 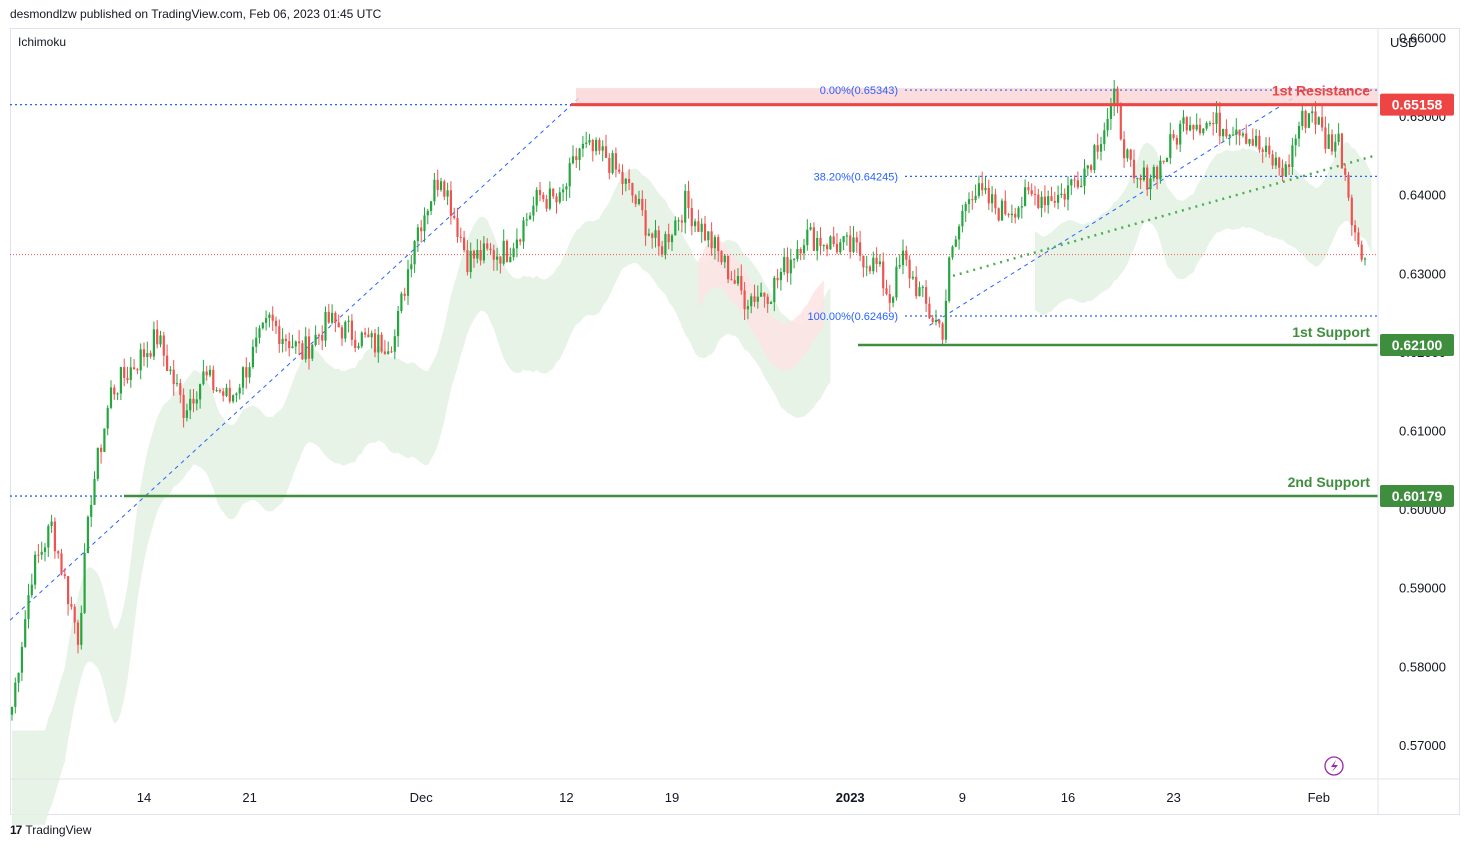 What do you see at coordinates (1404, 42) in the screenshot?
I see `currency-label: USD` at bounding box center [1404, 42].